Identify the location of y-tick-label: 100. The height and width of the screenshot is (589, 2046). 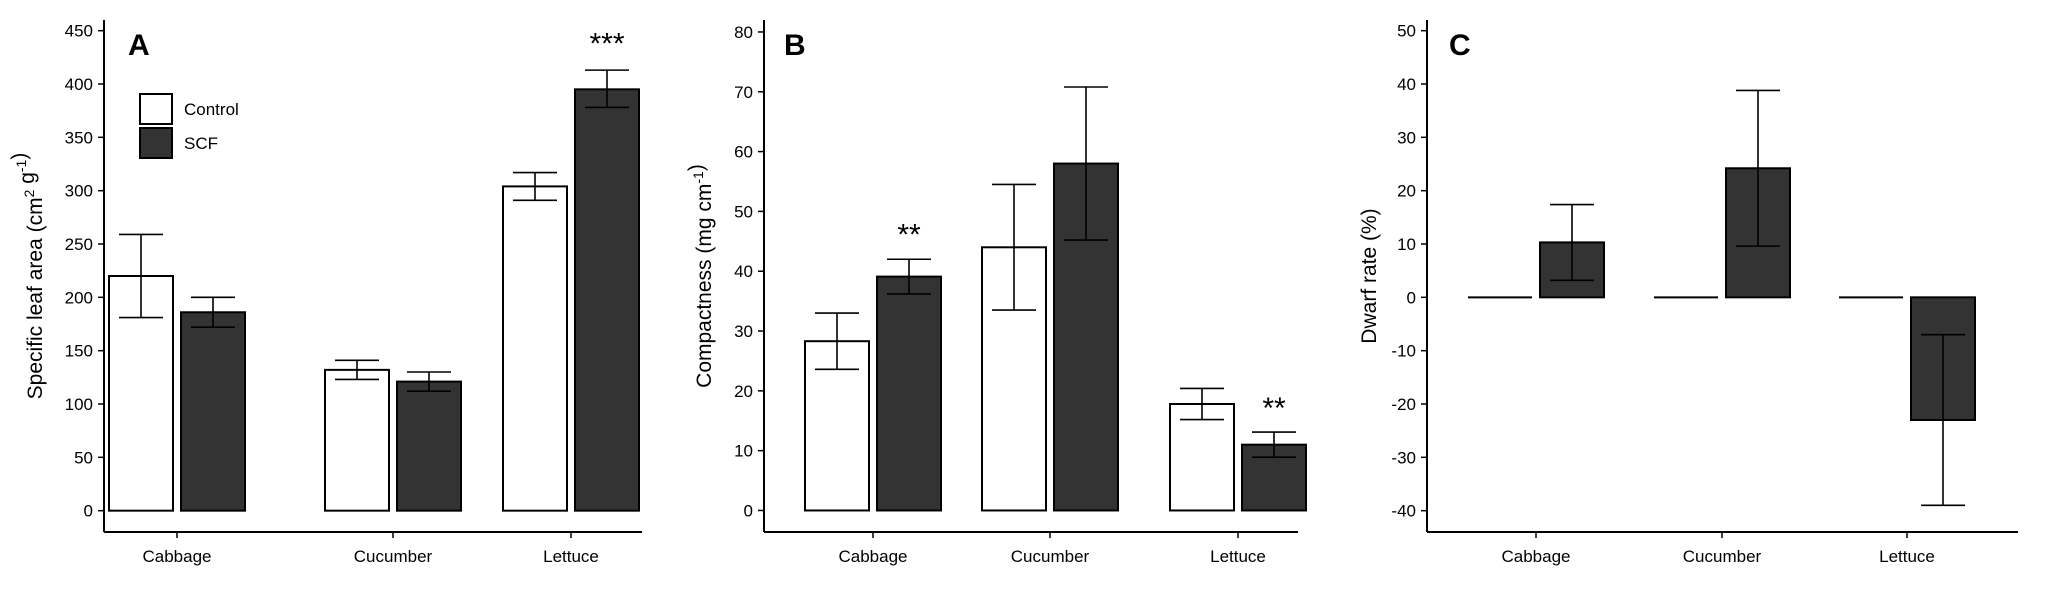
(79, 404).